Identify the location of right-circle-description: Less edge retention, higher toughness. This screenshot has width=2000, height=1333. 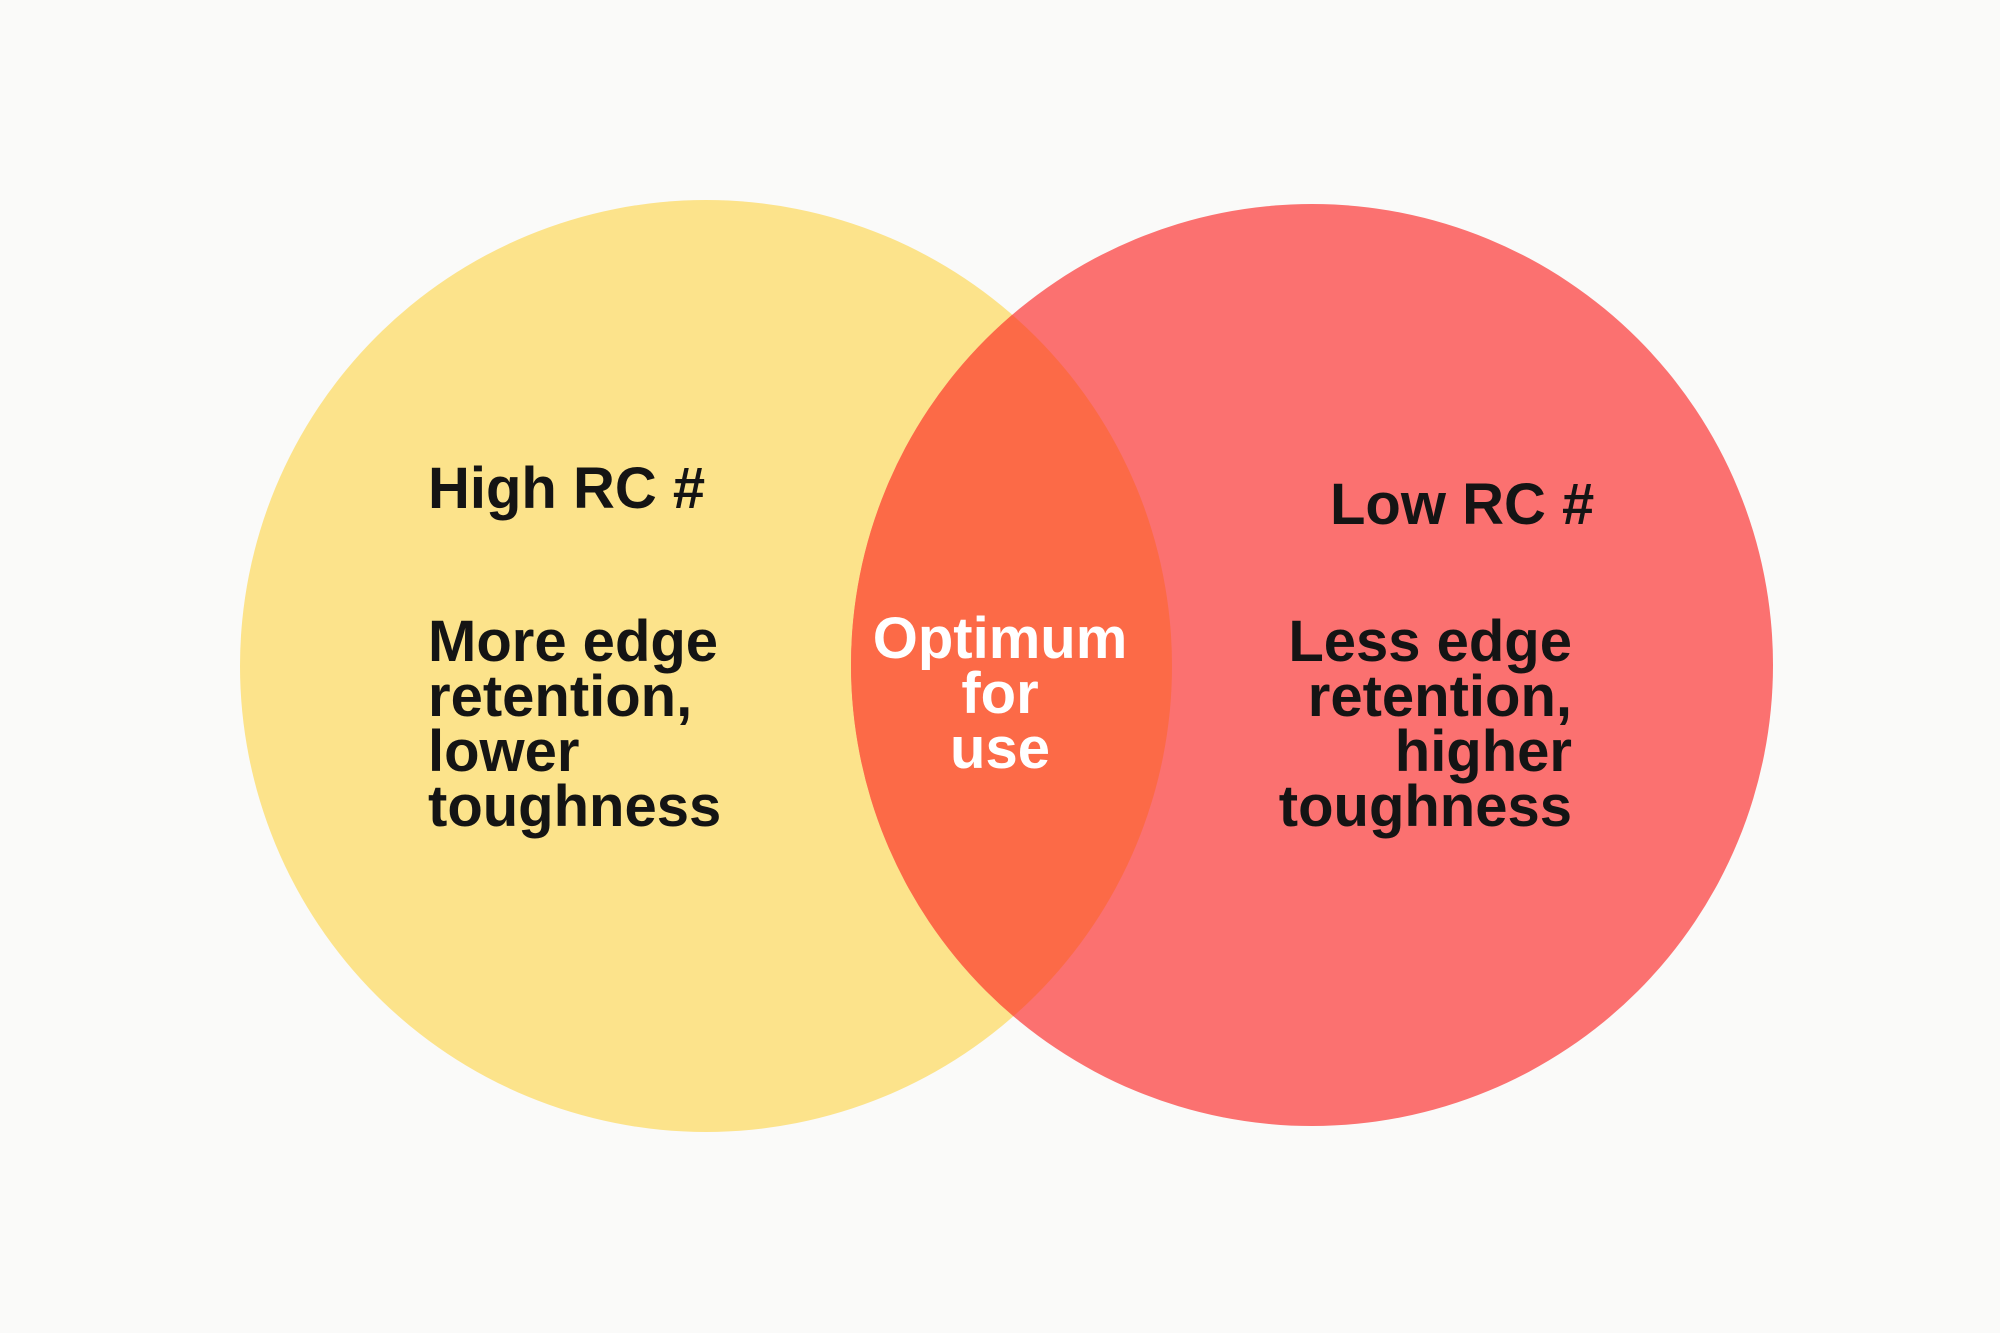
(1425, 724).